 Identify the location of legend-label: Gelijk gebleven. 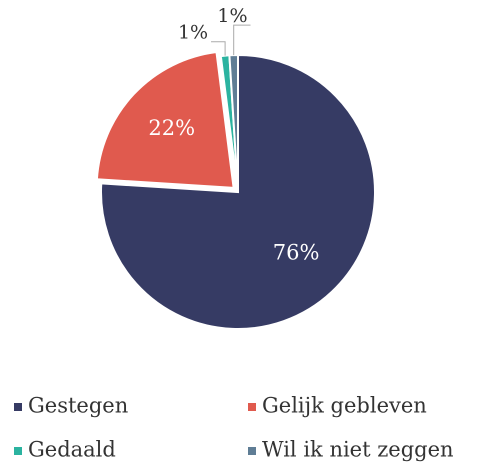
(344, 406).